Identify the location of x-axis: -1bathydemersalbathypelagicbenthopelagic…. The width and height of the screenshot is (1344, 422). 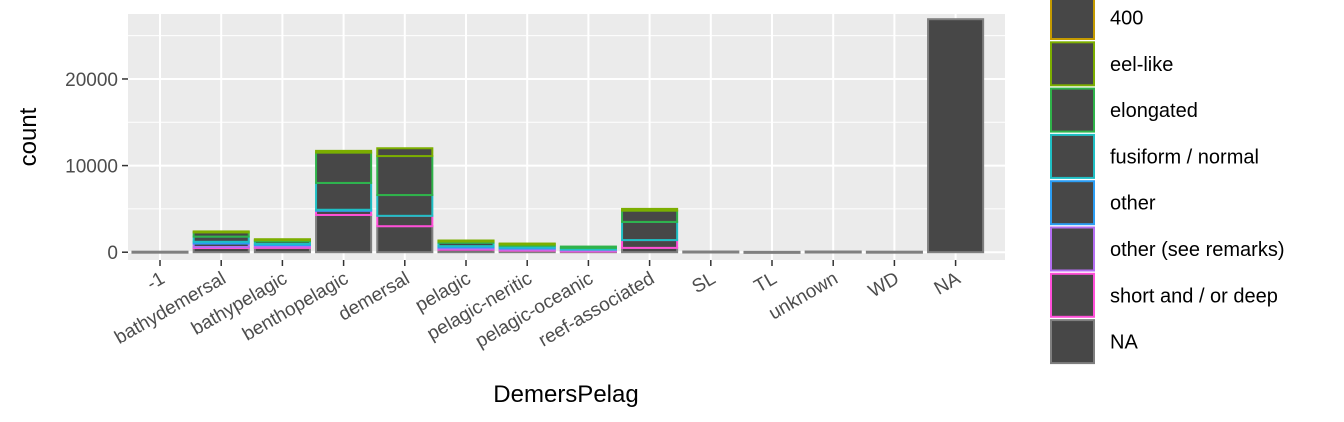
(537, 306).